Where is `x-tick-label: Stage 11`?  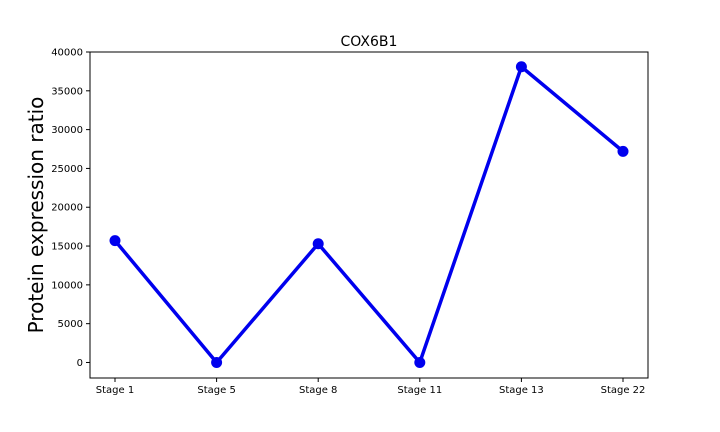 x-tick-label: Stage 11 is located at coordinates (419, 390).